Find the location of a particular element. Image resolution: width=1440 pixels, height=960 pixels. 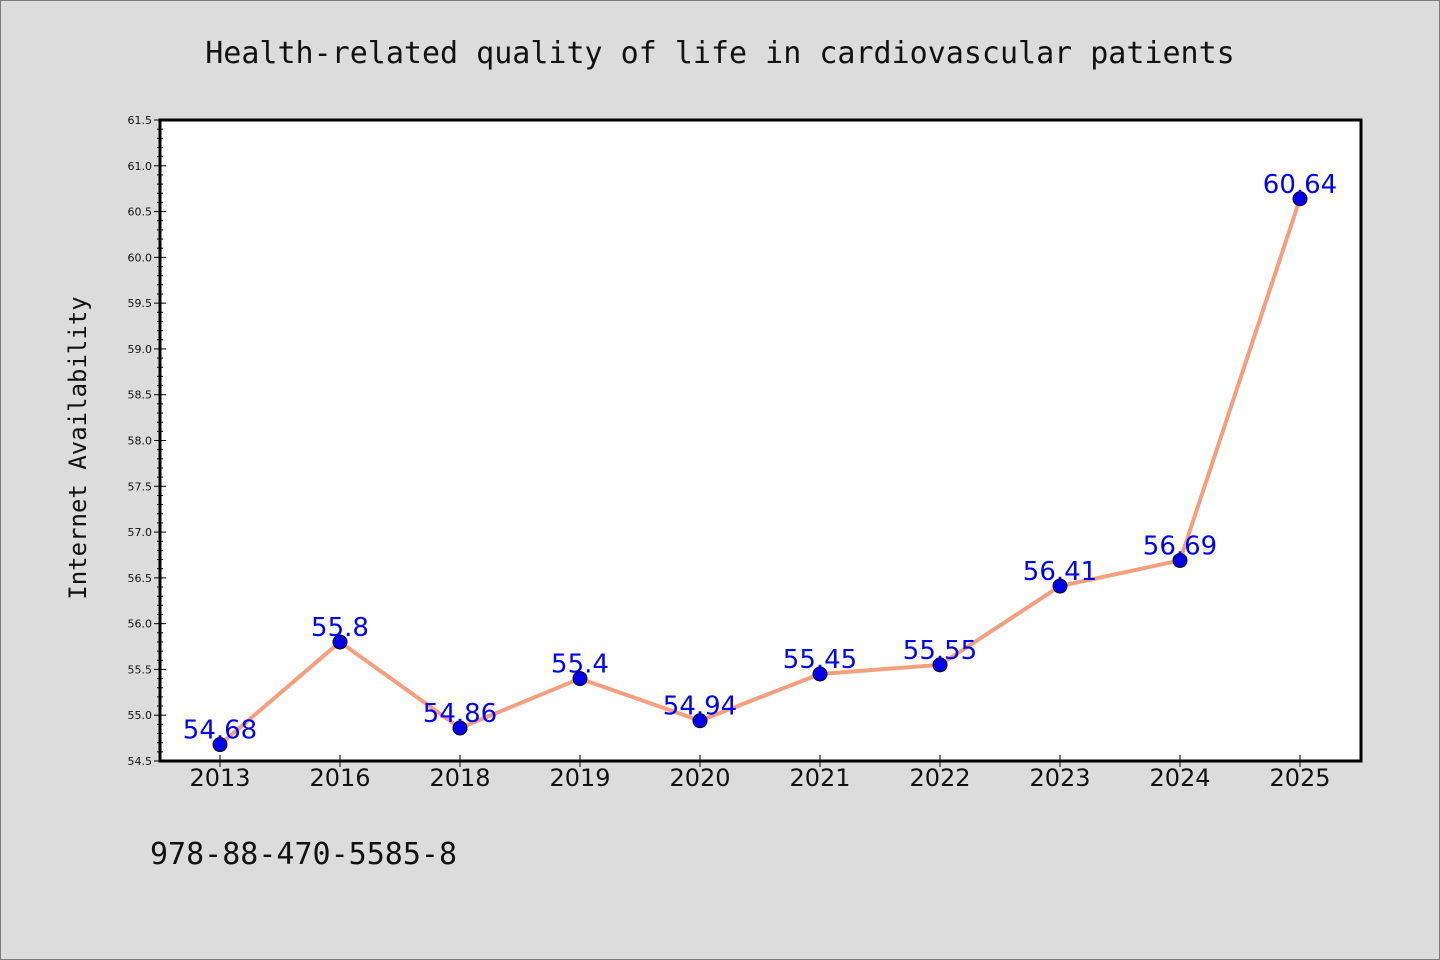

y-tick-label: 58.5 is located at coordinates (140, 395).